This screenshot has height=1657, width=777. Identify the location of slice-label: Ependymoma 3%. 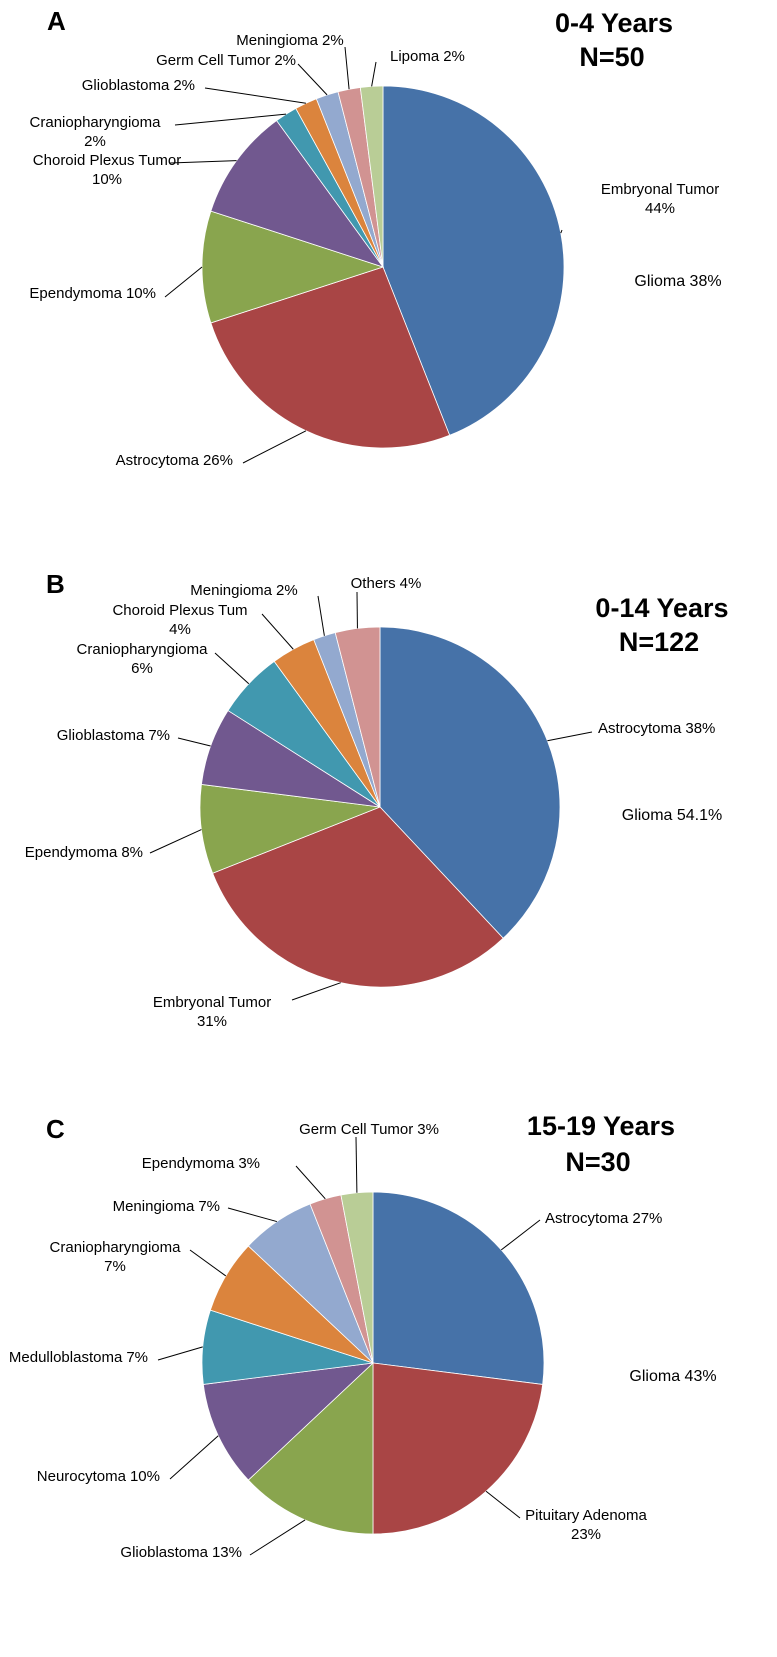
(201, 1163).